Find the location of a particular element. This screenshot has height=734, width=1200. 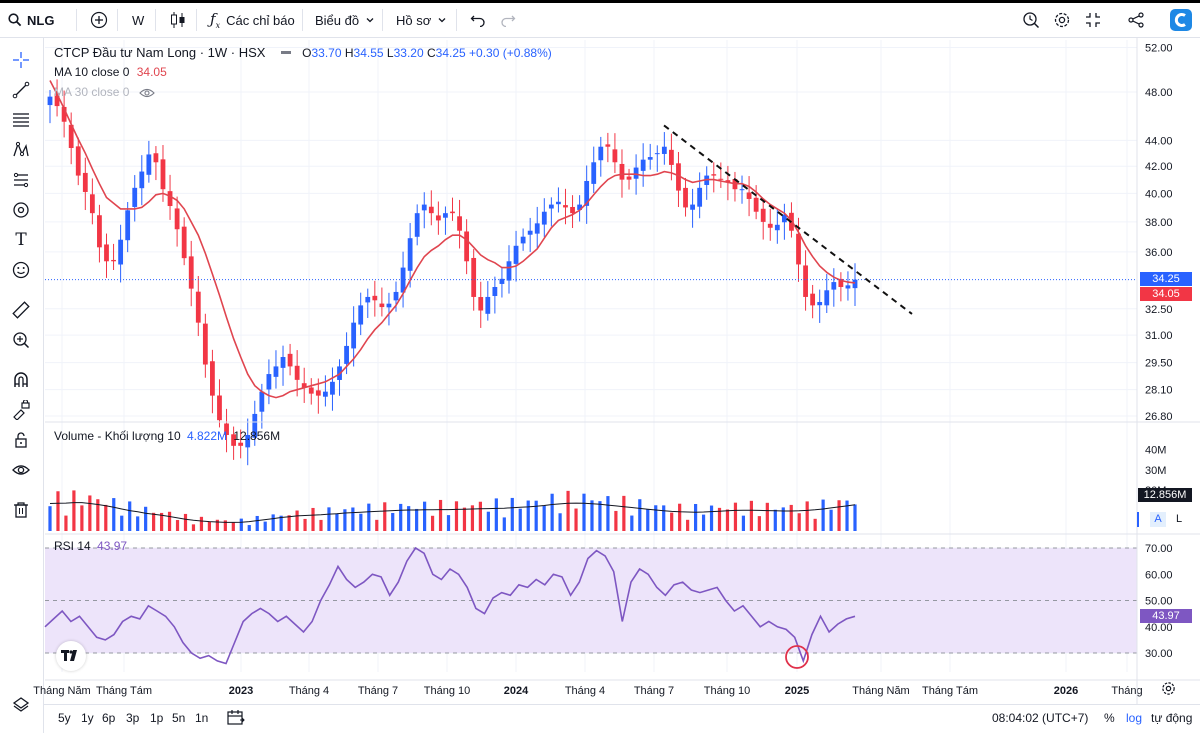

crosshair-tool is located at coordinates (21, 60).